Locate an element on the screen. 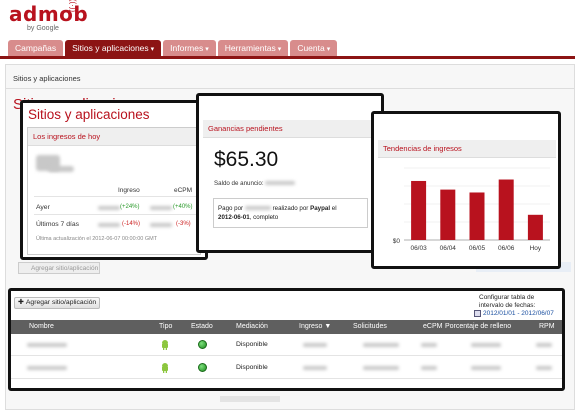 The image size is (575, 410). tab-1: Sitios y aplicaciones ▾ is located at coordinates (113, 48).